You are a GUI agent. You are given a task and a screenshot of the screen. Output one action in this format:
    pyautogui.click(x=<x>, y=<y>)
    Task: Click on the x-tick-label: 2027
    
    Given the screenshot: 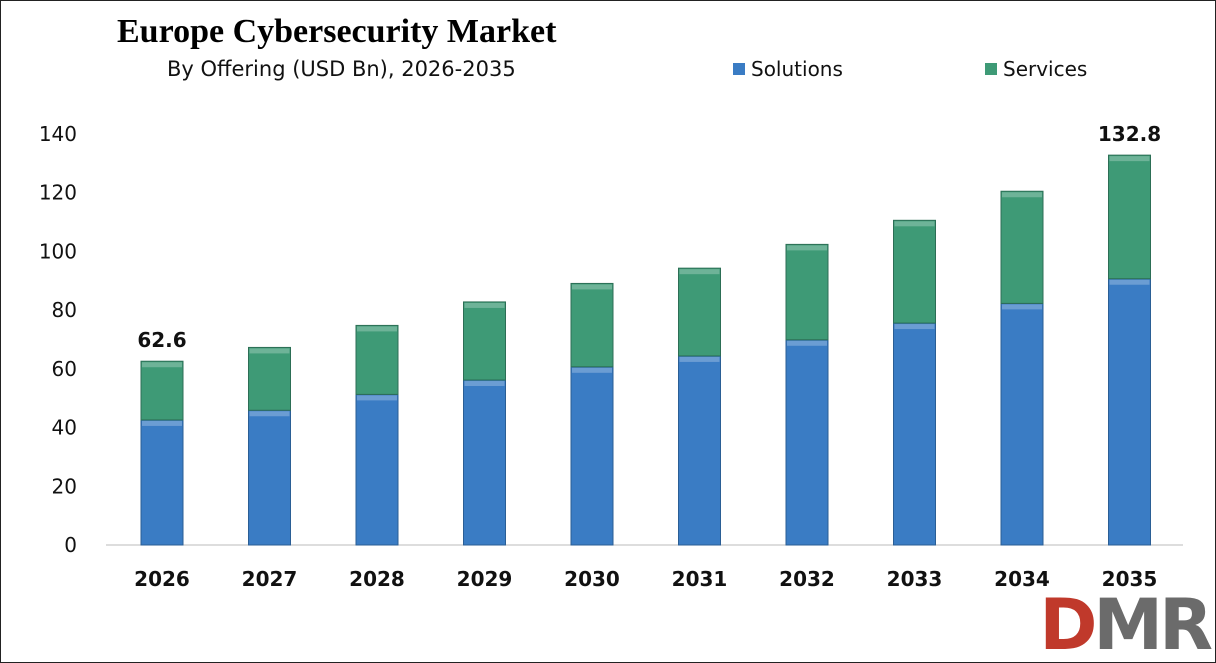 What is the action you would take?
    pyautogui.click(x=270, y=579)
    